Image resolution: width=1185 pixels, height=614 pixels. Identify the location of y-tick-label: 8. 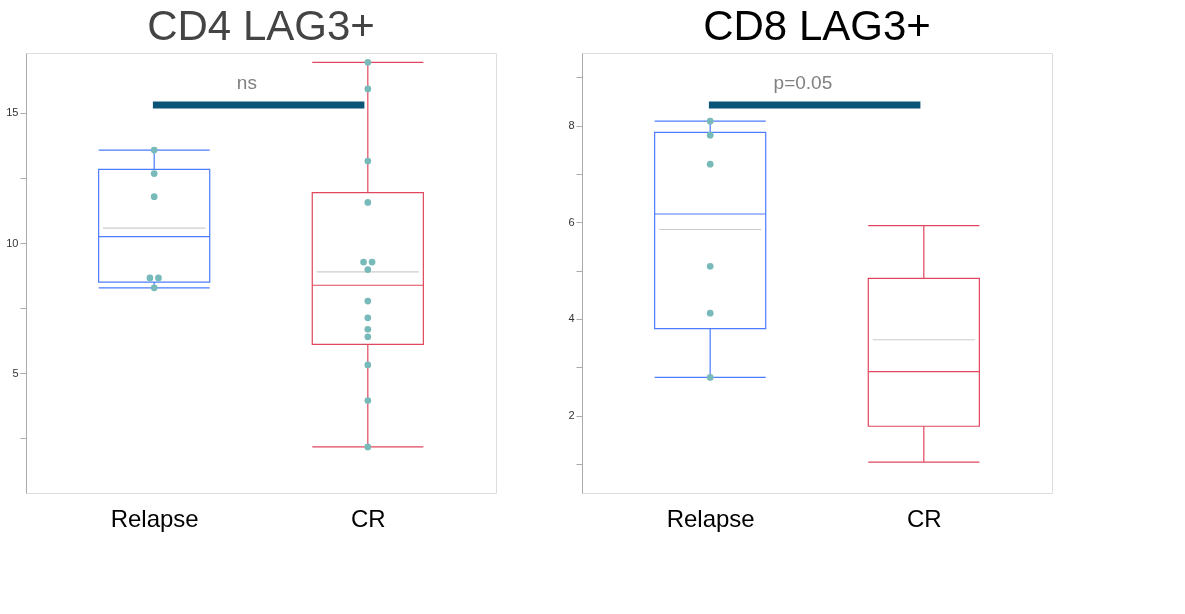
(571, 125).